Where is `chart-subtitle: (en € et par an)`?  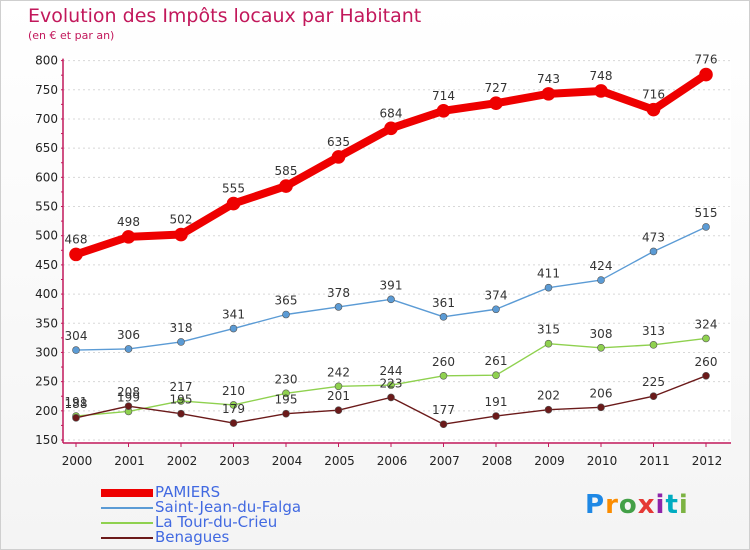
chart-subtitle: (en € et par an) is located at coordinates (71, 35).